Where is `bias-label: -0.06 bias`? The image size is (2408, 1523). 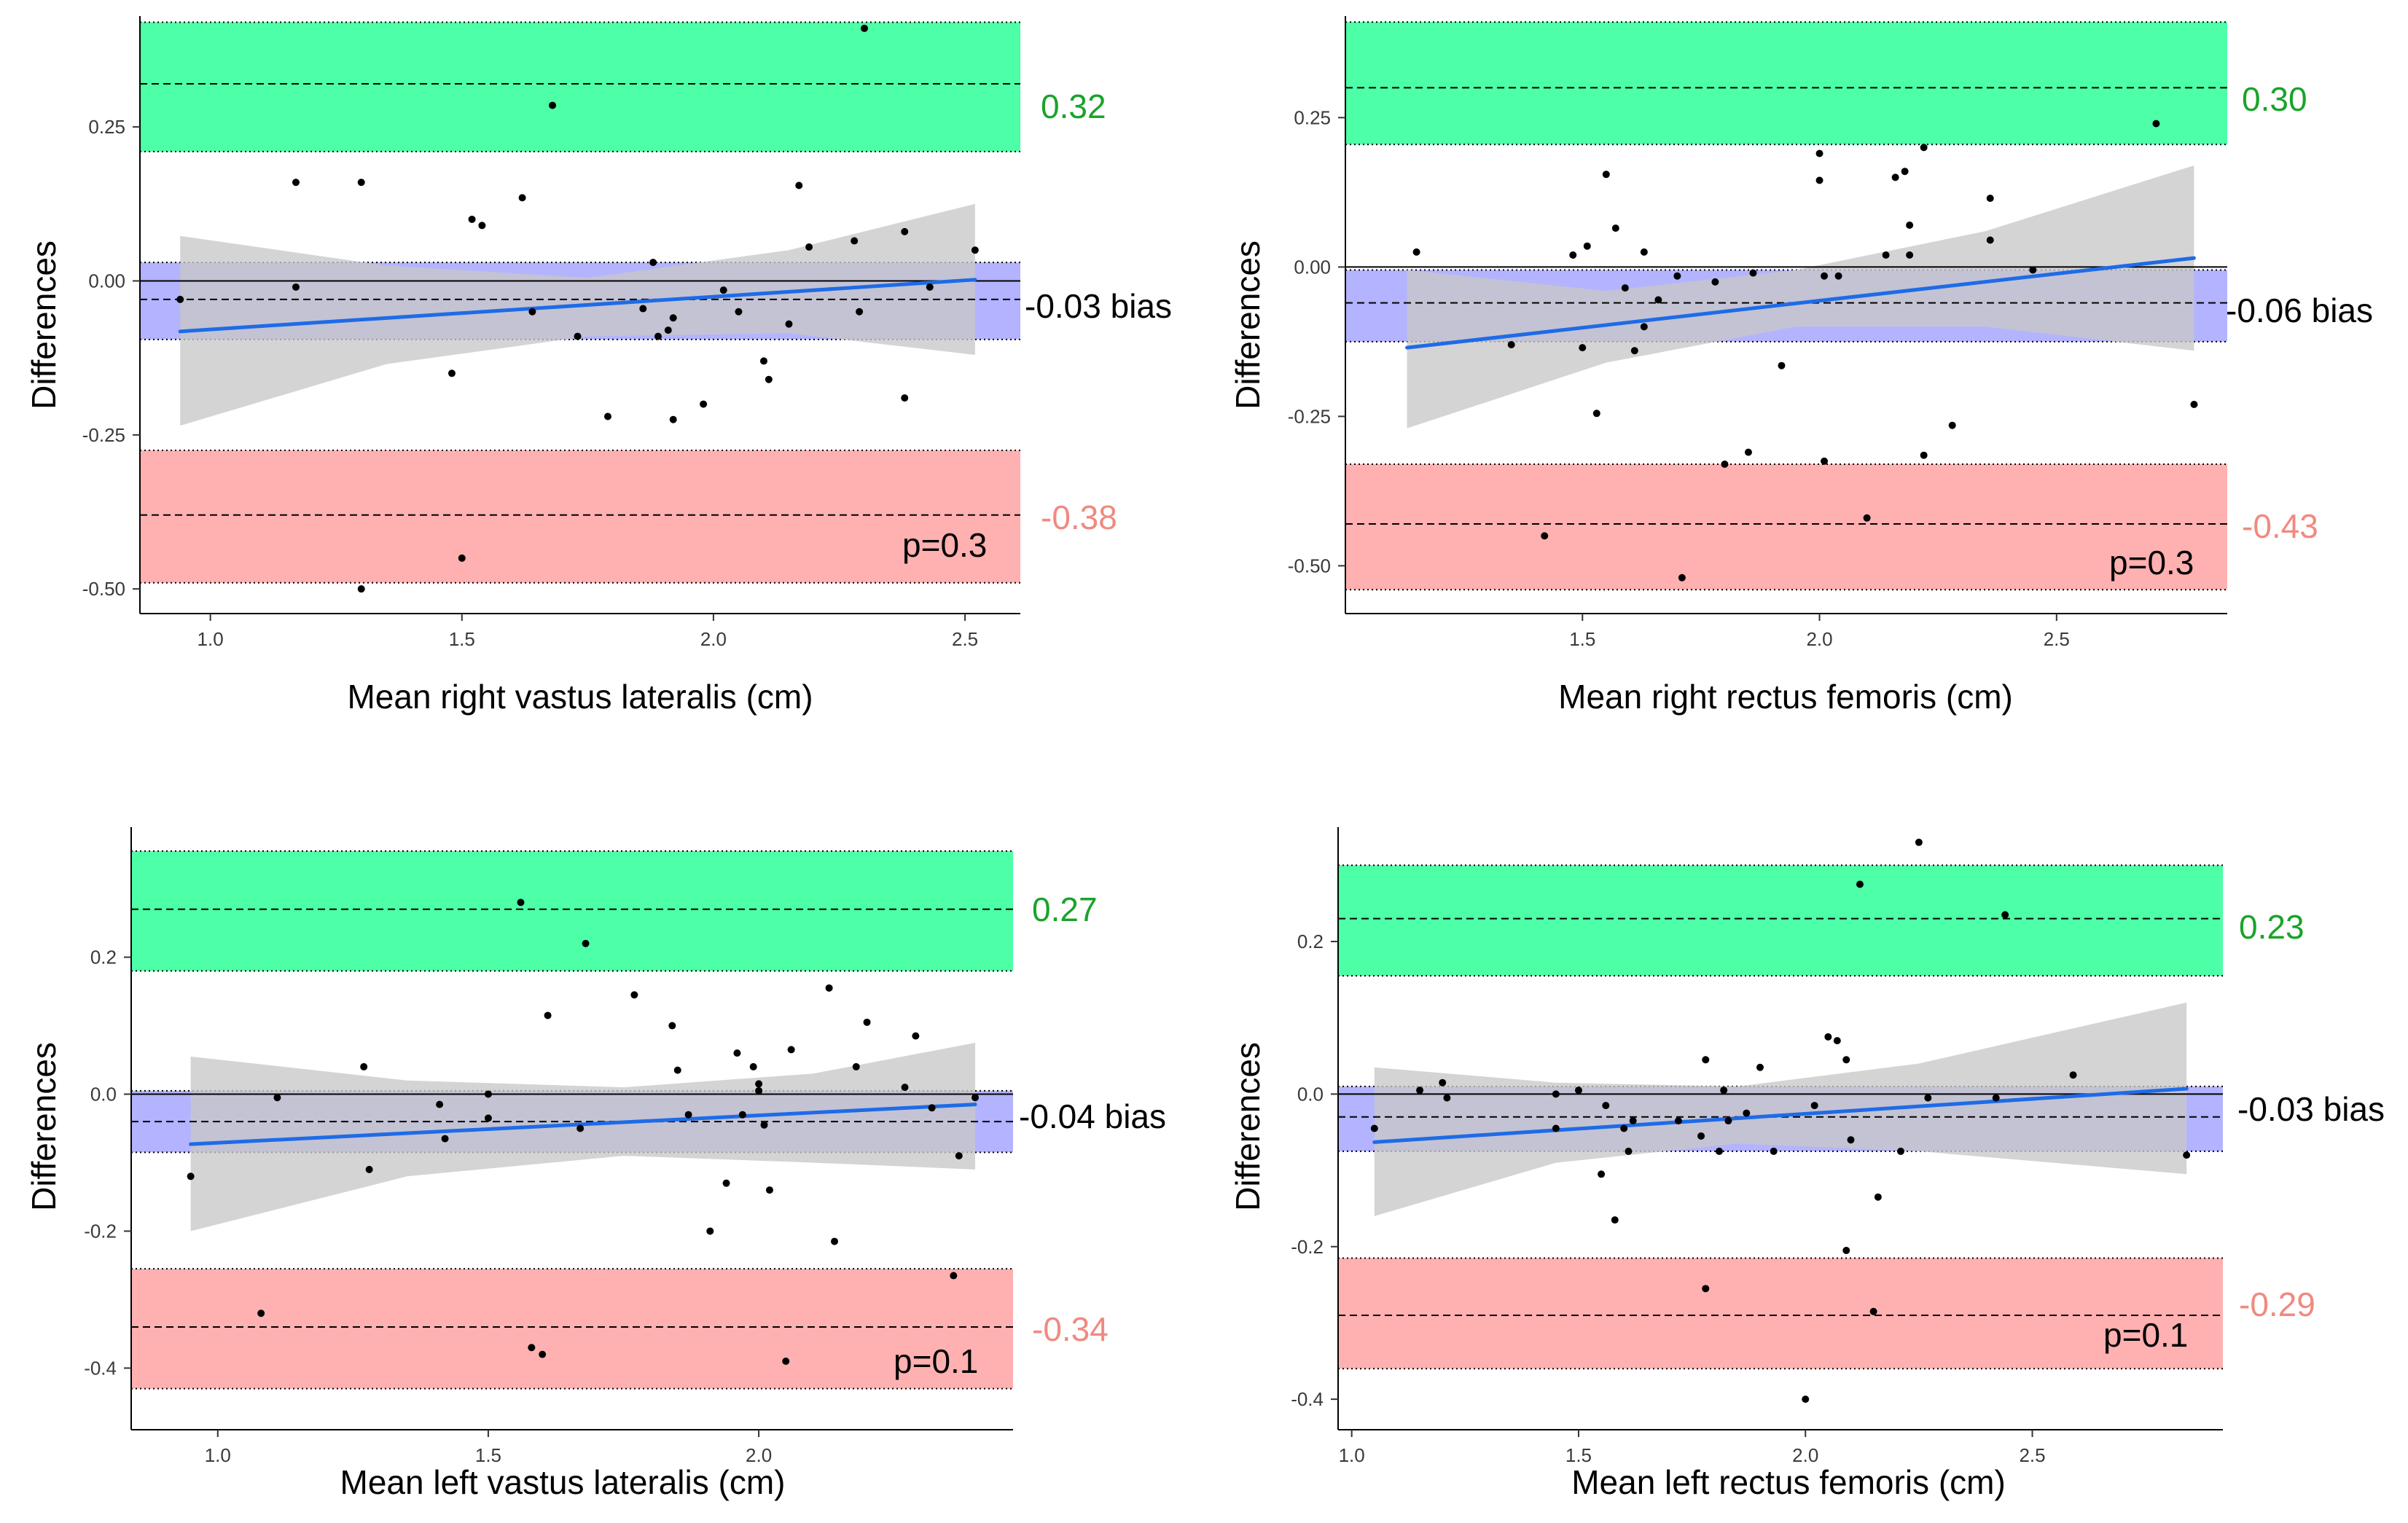
bias-label: -0.06 bias is located at coordinates (2299, 310).